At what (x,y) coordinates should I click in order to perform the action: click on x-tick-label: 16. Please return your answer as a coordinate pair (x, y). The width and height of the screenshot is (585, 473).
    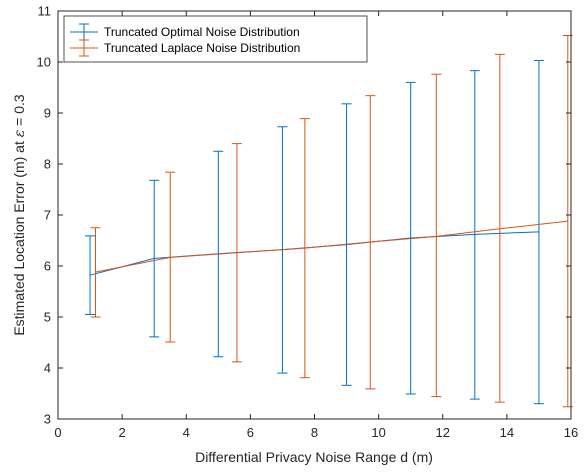
    Looking at the image, I should click on (571, 432).